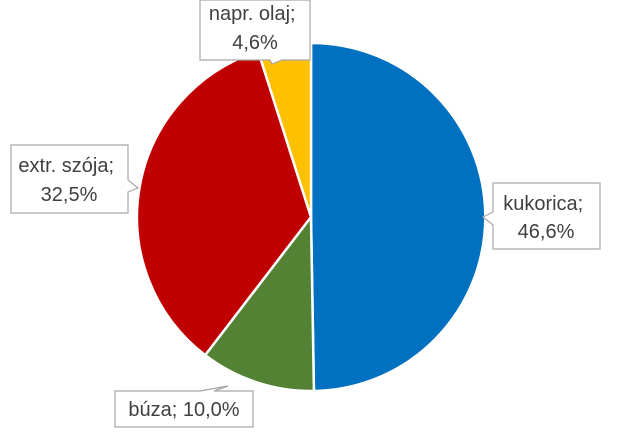  I want to click on label-napr-olaj-line1: napr. olaj;, so click(252, 14).